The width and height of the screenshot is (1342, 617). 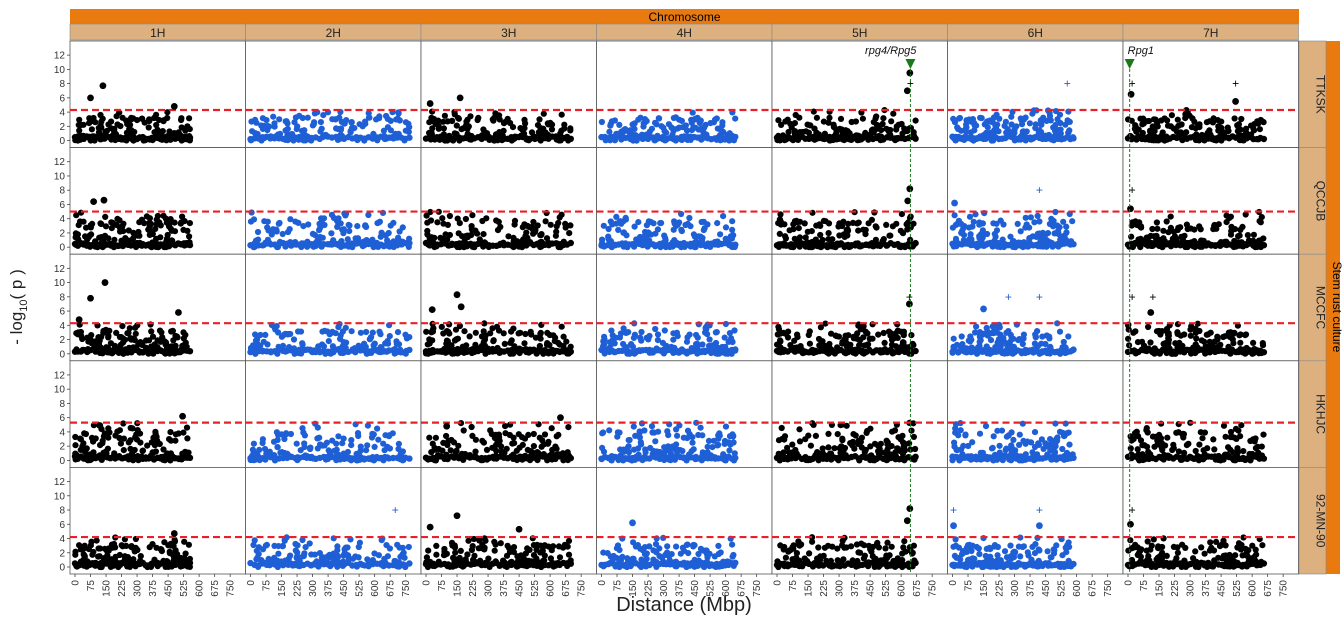 I want to click on panel-HKHJC-2H, so click(x=333, y=414).